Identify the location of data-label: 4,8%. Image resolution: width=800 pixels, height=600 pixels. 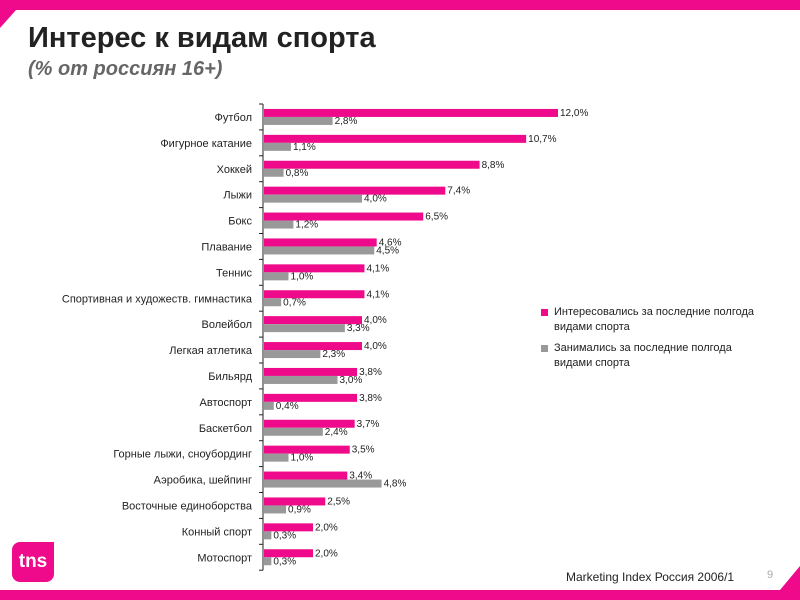
(395, 484).